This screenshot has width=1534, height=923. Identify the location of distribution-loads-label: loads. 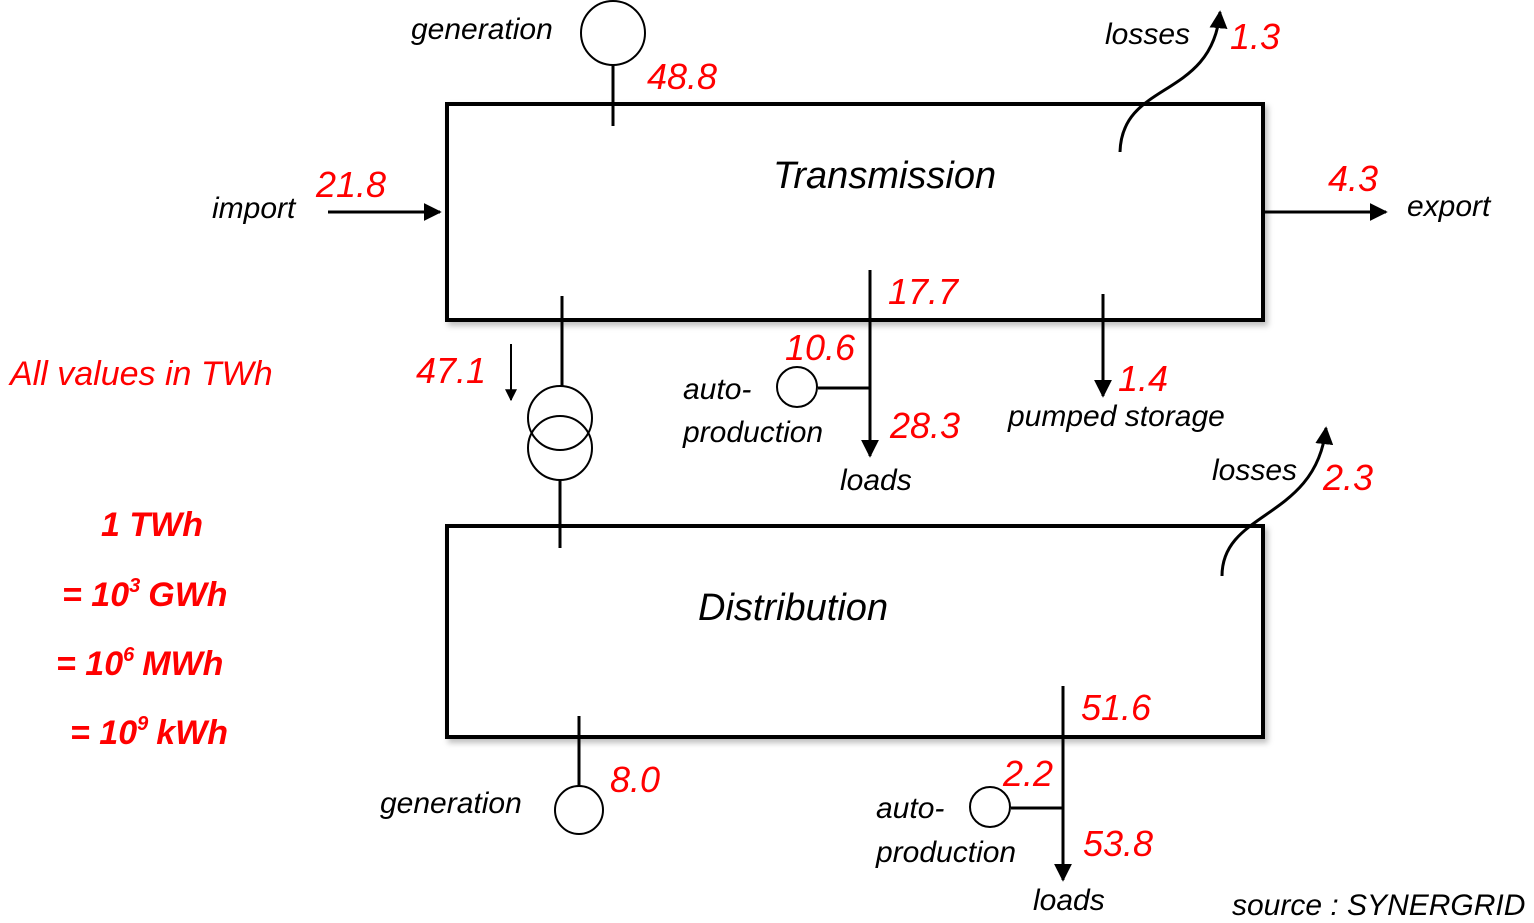
(1069, 900).